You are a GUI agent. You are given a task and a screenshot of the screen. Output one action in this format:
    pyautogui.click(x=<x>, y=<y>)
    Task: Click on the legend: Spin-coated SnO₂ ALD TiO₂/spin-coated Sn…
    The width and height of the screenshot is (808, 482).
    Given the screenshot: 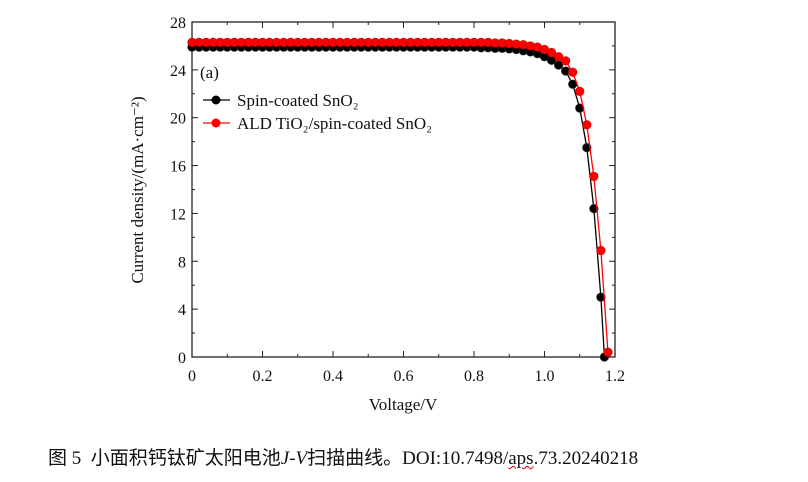 What is the action you would take?
    pyautogui.click(x=317, y=112)
    